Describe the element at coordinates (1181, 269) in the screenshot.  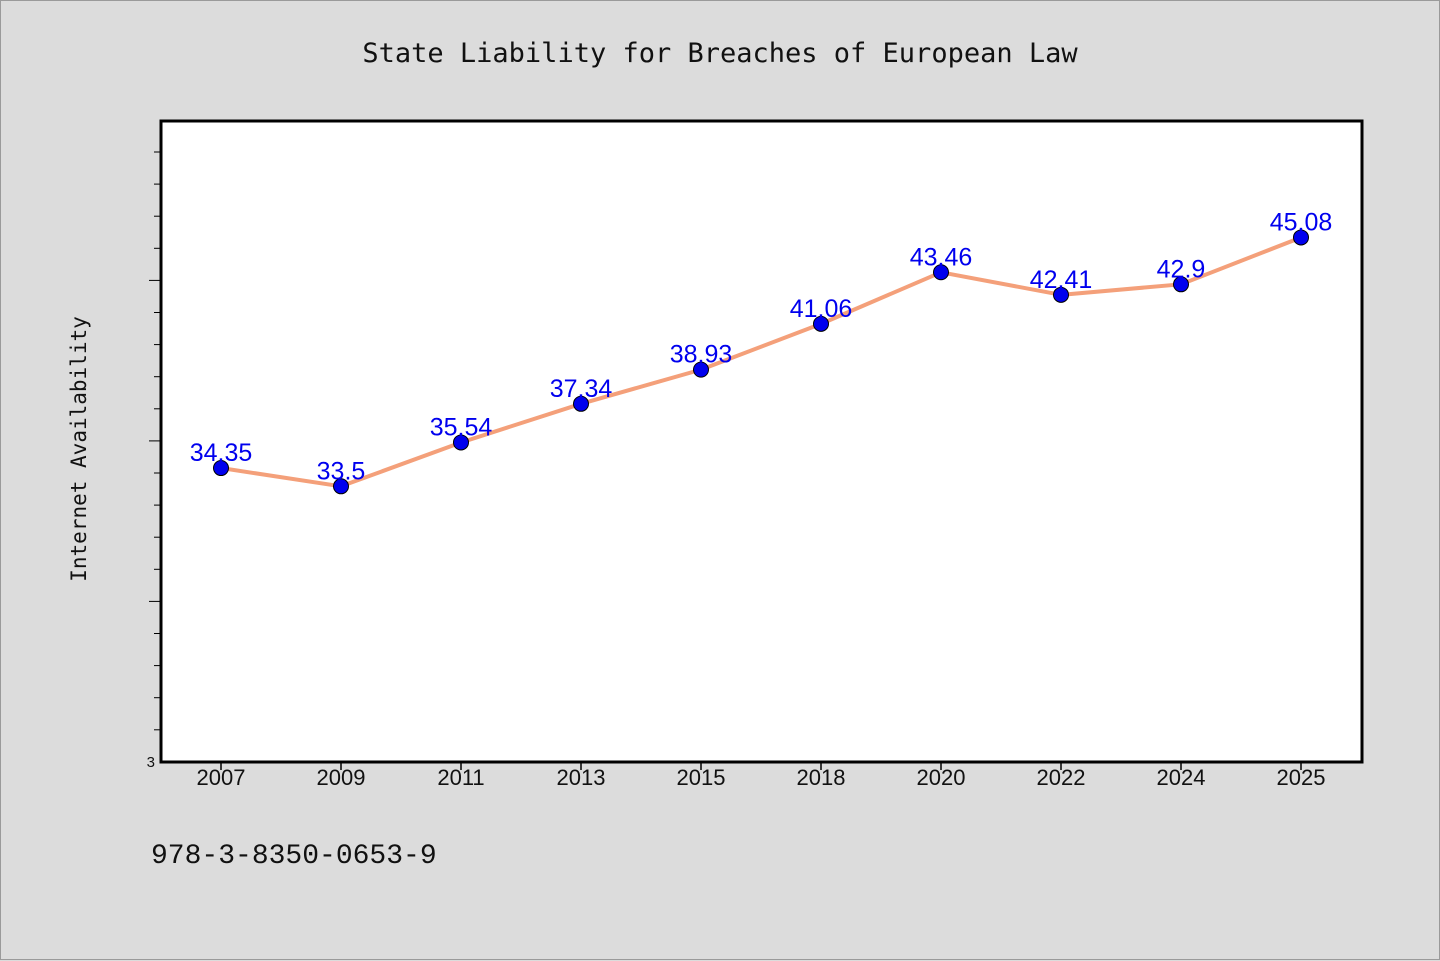
I see `data-label: 42.9` at that location.